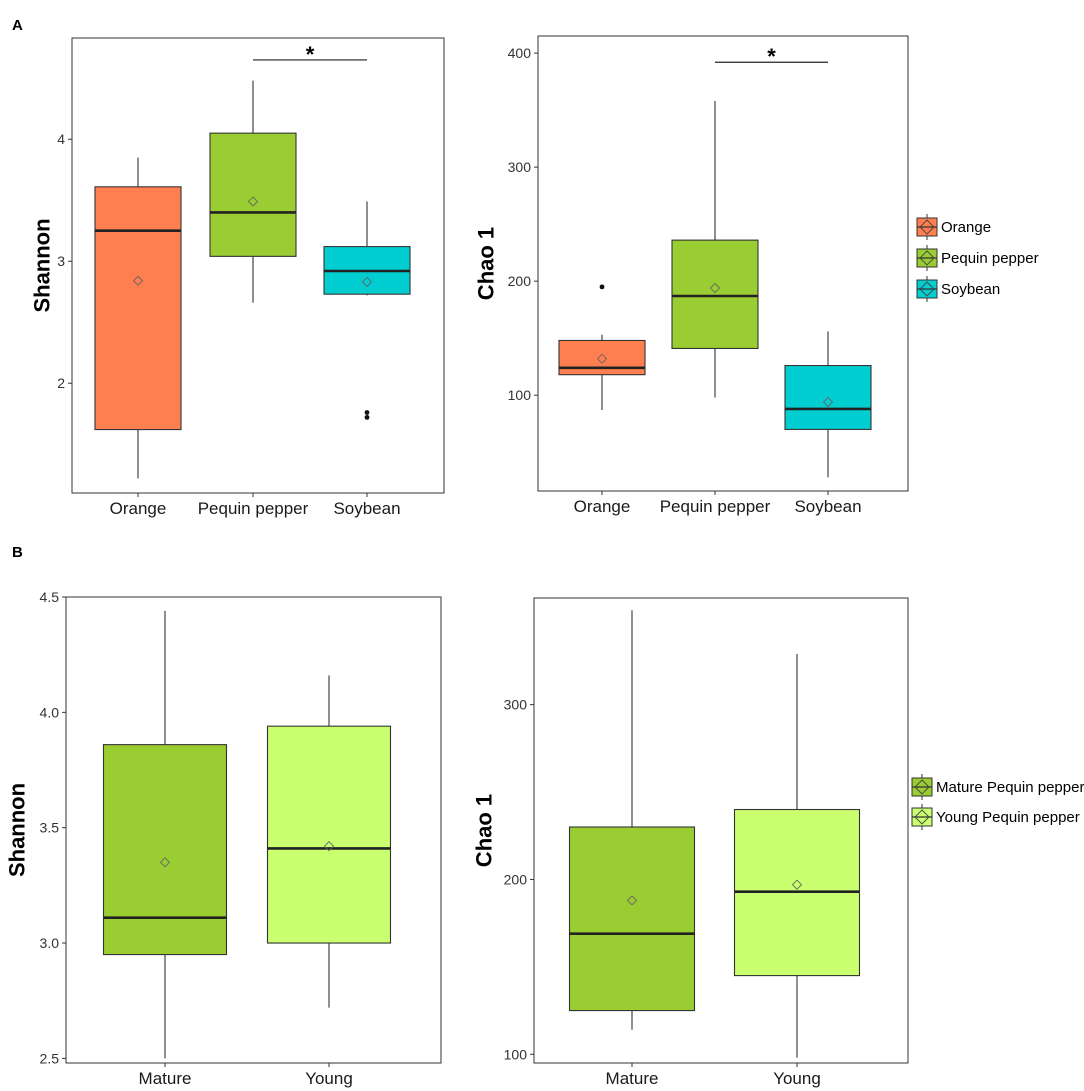  What do you see at coordinates (50, 597) in the screenshot?
I see `y-tick-label: 4.5` at bounding box center [50, 597].